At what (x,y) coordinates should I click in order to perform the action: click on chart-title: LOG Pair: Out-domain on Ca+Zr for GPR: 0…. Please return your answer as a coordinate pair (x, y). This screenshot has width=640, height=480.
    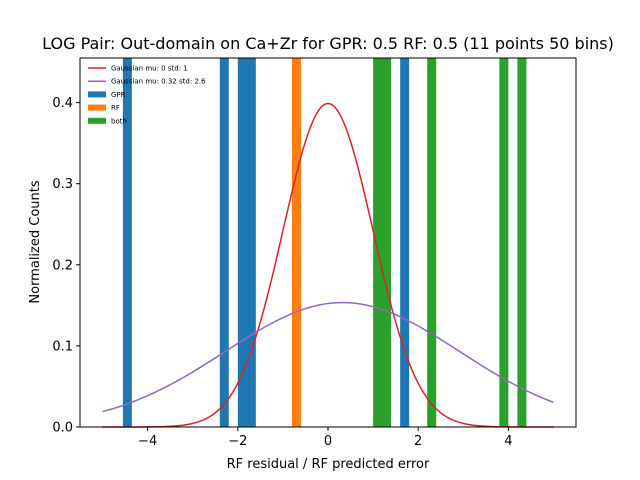
    Looking at the image, I should click on (328, 43).